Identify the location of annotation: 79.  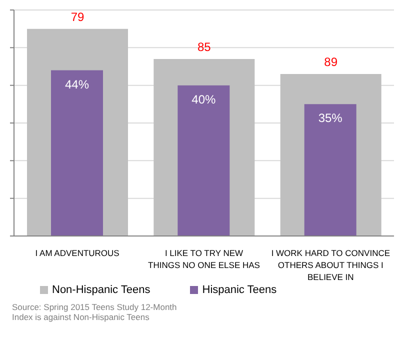
(77, 17).